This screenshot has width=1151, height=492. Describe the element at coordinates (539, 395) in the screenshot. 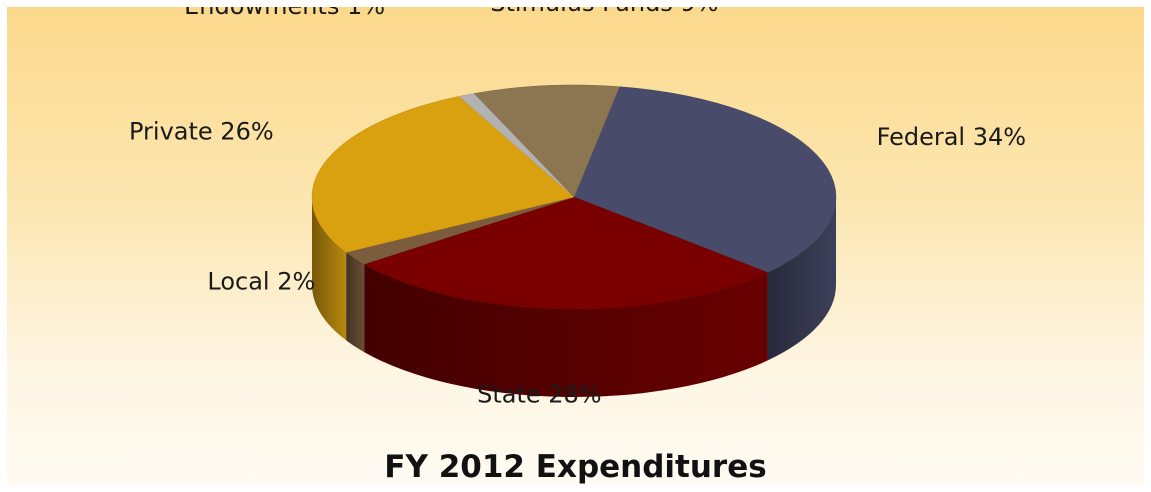

I see `slice-label: State 28%` at that location.